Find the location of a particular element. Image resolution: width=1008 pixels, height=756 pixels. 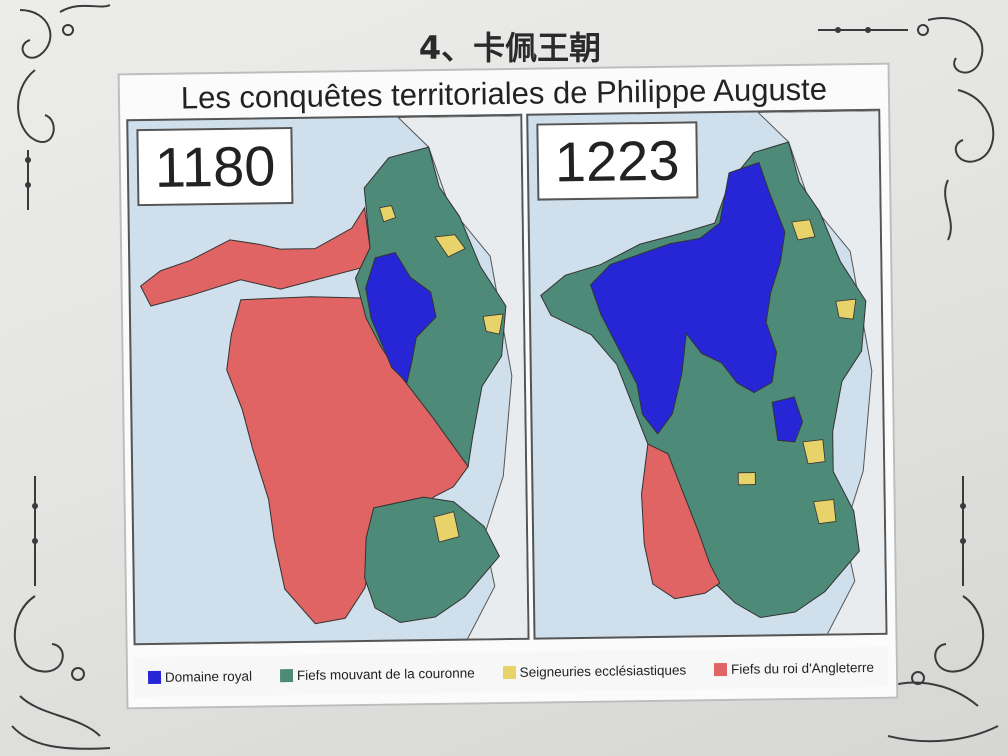

region-crown-fiefs-south is located at coordinates (432, 560).